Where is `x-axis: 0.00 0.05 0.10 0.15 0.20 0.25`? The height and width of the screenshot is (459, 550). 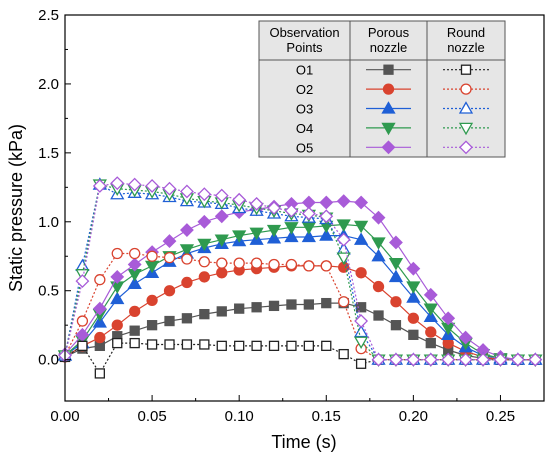 x-axis: 0.00 0.05 0.10 0.15 0.20 0.25 is located at coordinates (297, 410).